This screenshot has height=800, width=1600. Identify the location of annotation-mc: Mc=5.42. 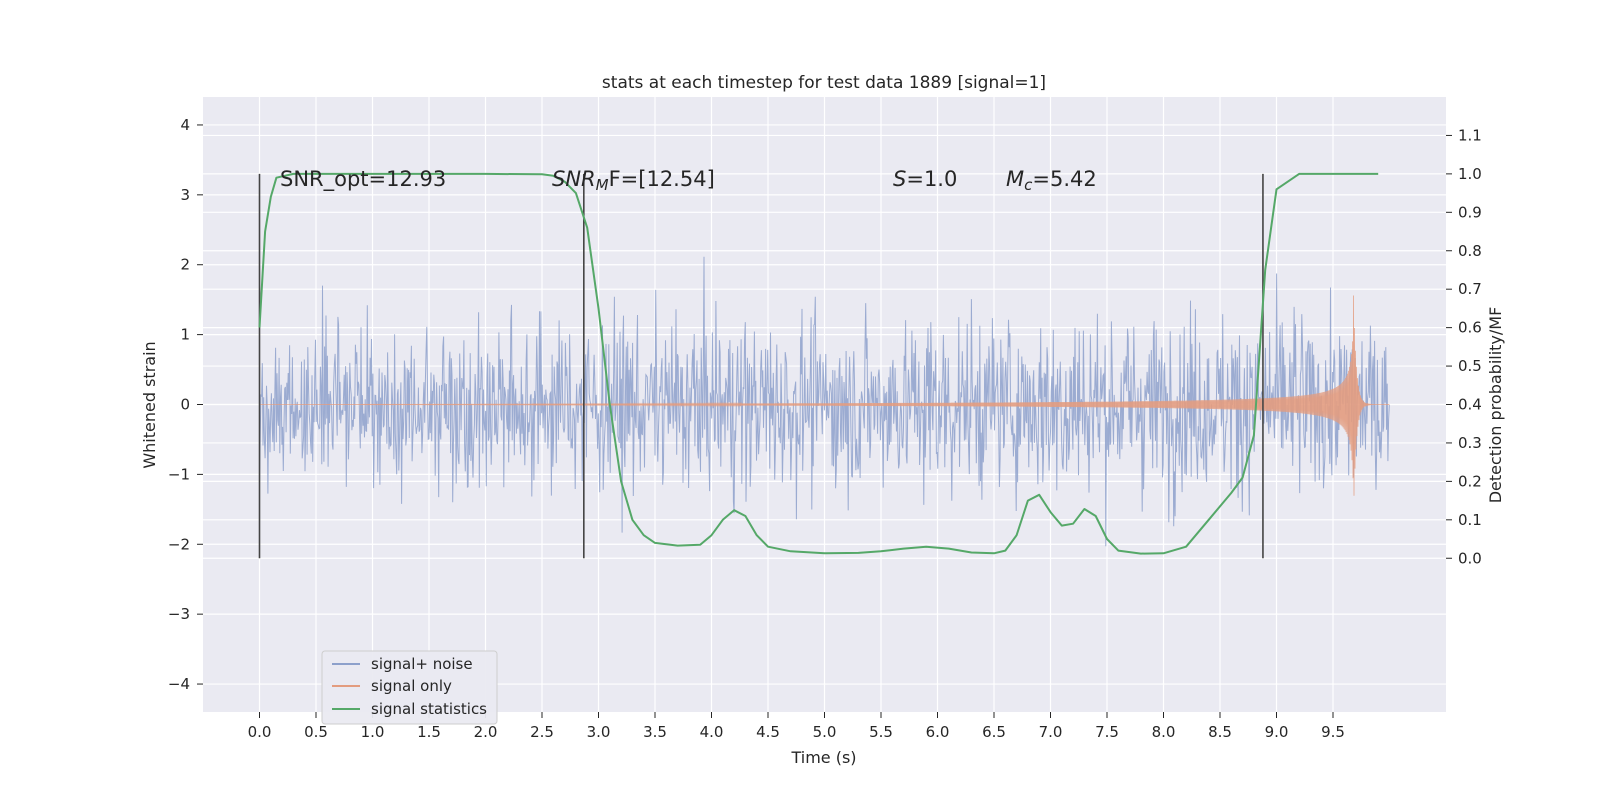
(1051, 180).